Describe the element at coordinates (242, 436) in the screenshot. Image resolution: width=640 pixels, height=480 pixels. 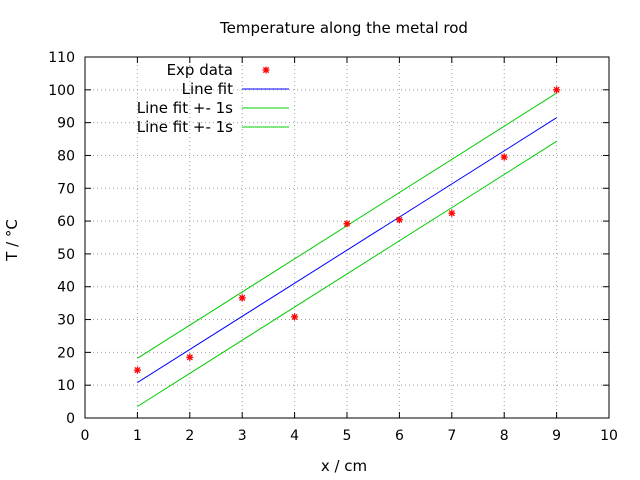
I see `x-tick-label: 3` at that location.